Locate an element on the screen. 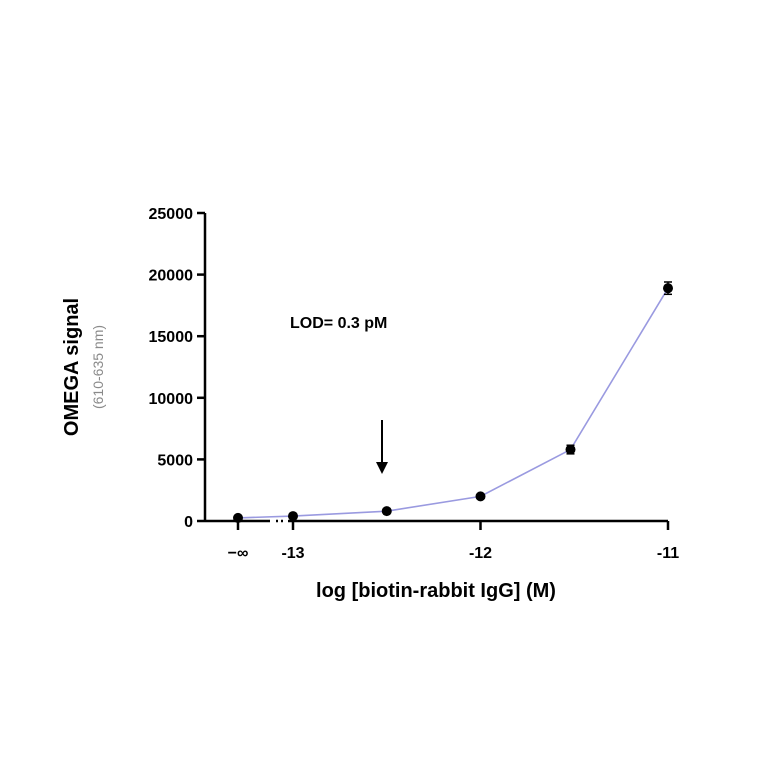  lod-arrow is located at coordinates (382, 447).